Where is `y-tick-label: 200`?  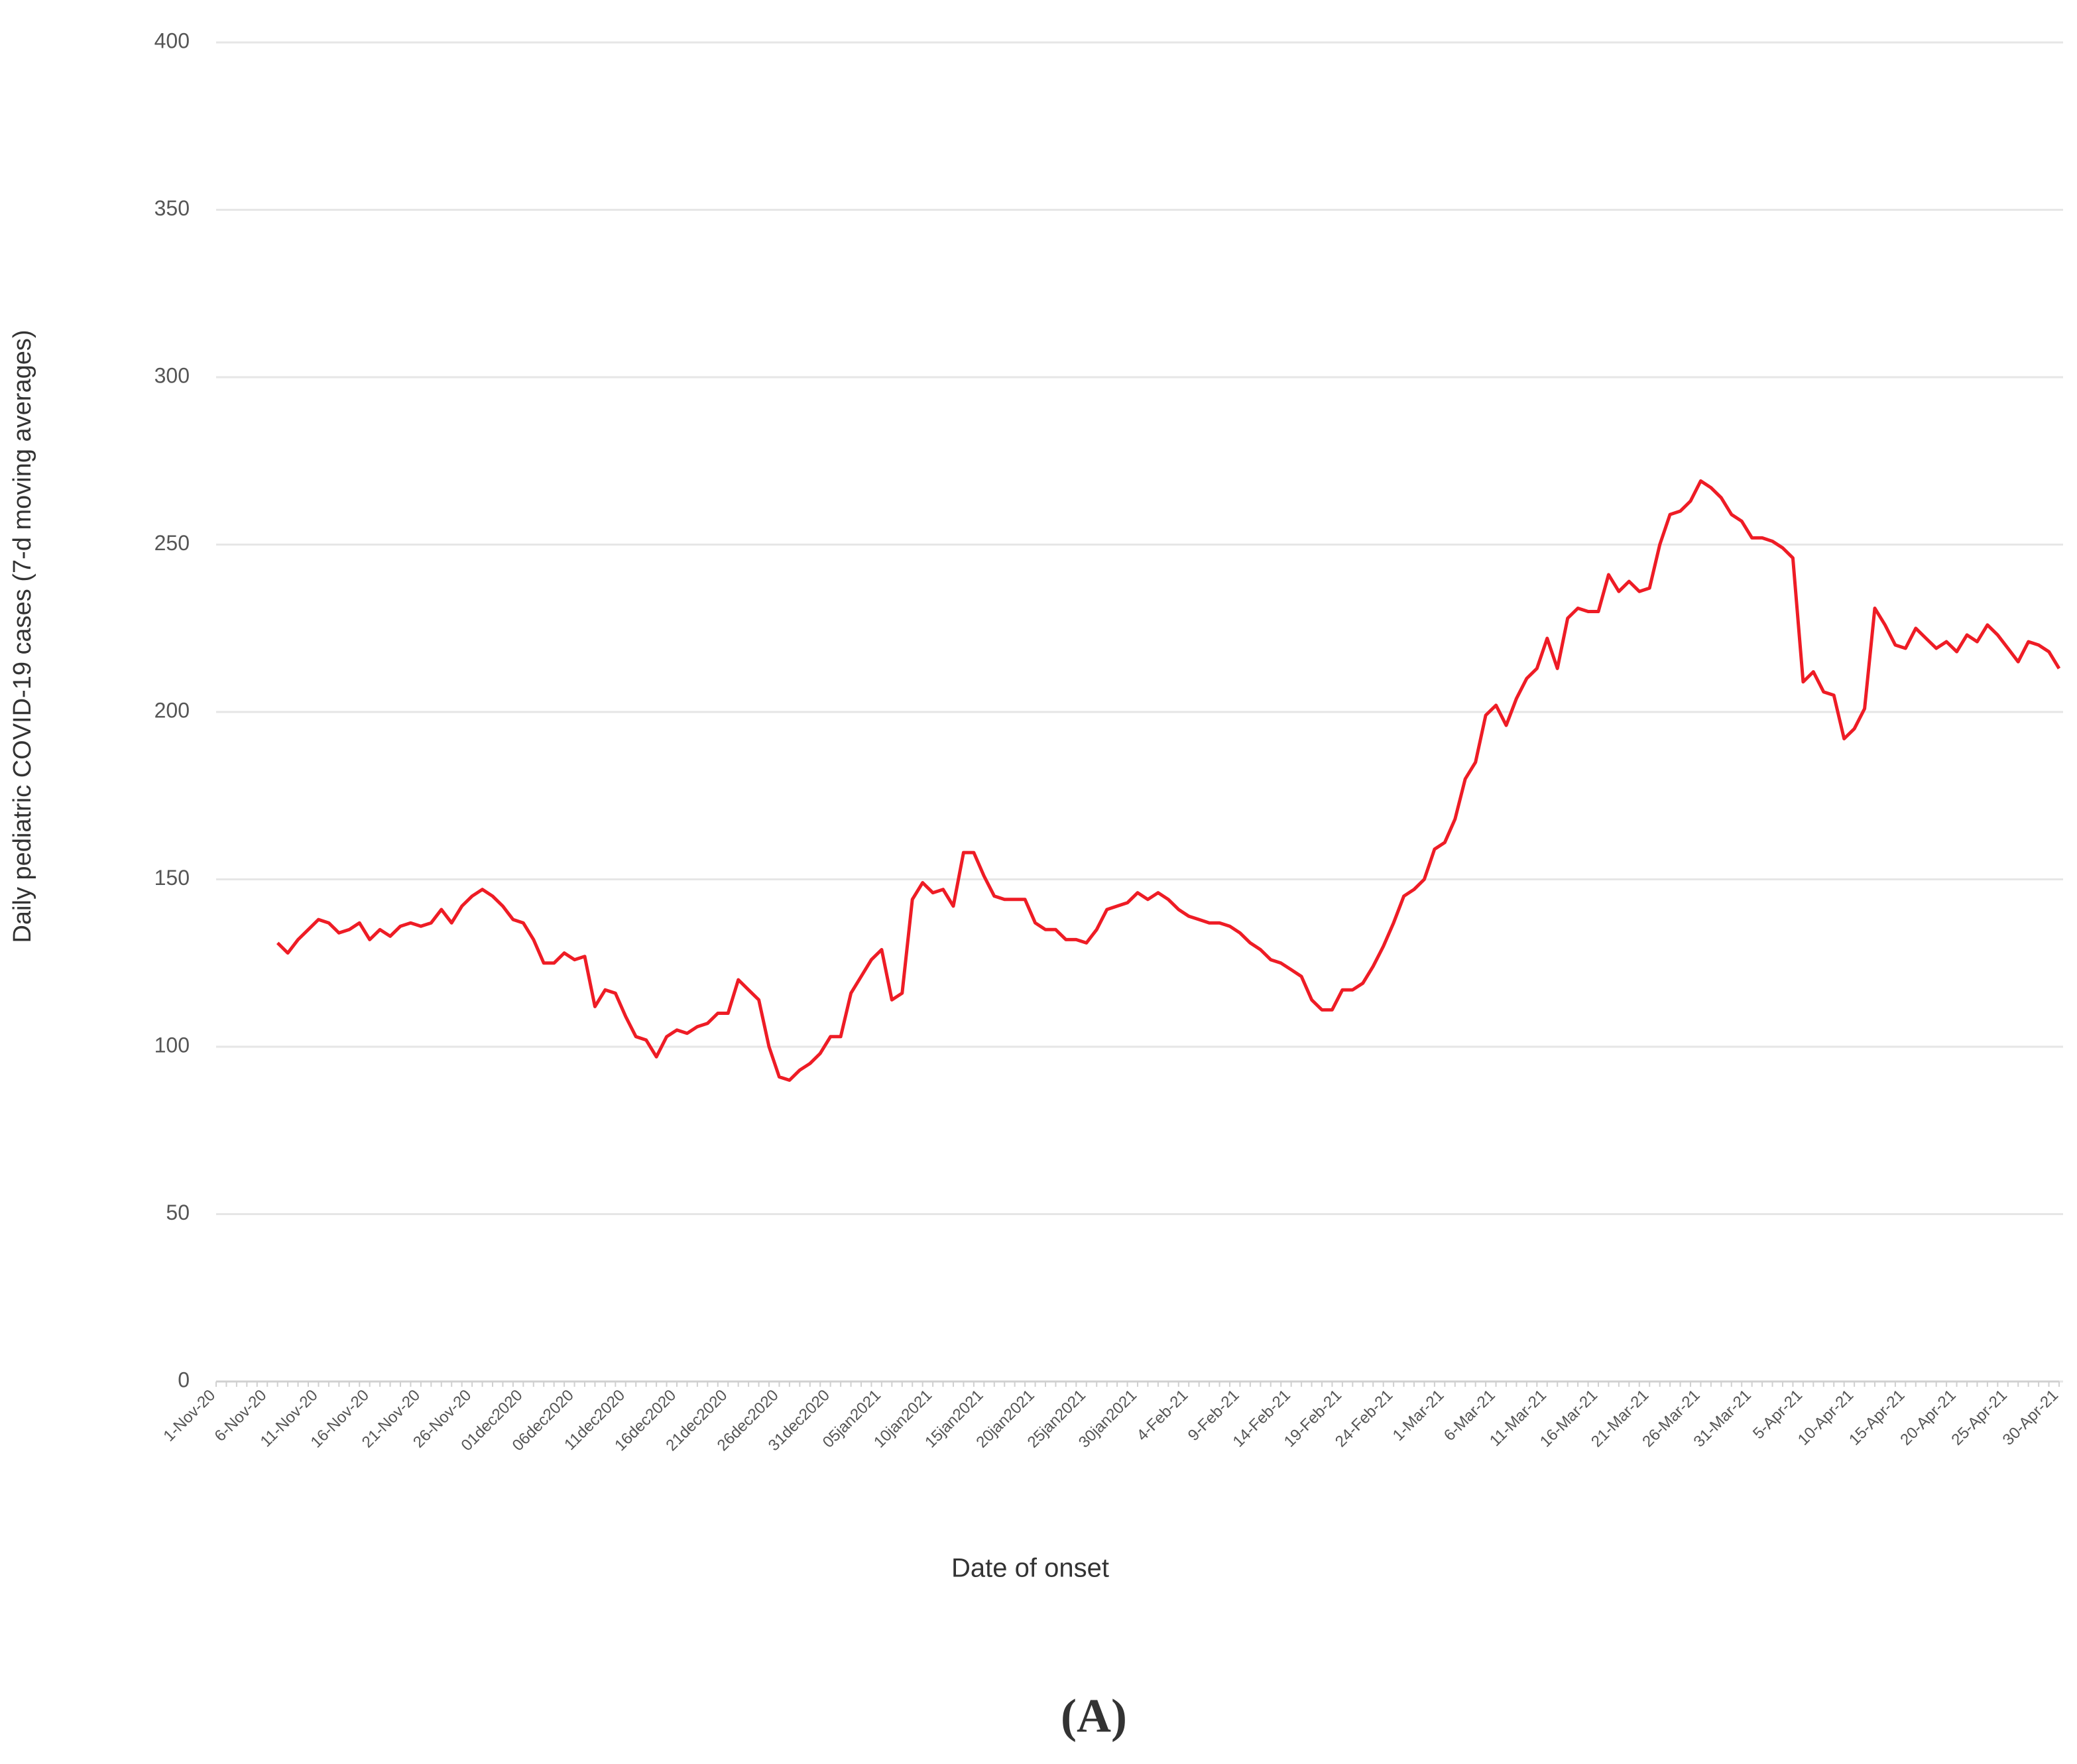 y-tick-label: 200 is located at coordinates (172, 710).